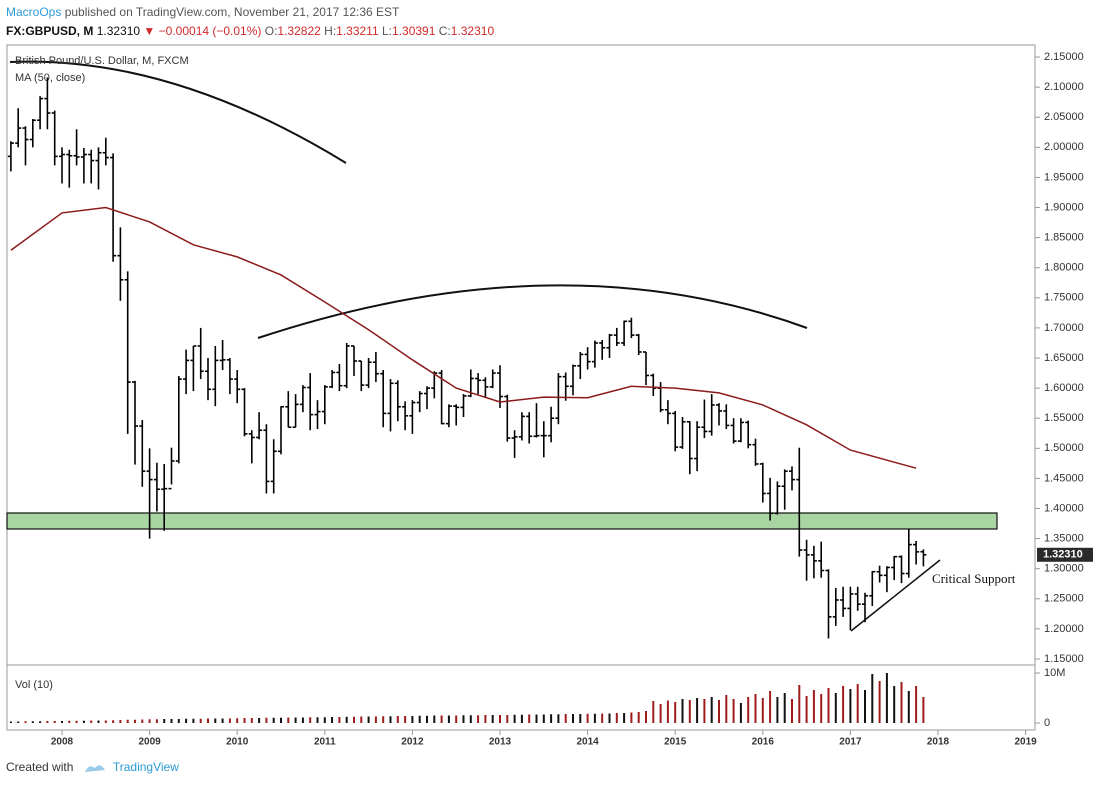  What do you see at coordinates (210, 31) in the screenshot?
I see `change: −0.00014 (−0.01%)` at bounding box center [210, 31].